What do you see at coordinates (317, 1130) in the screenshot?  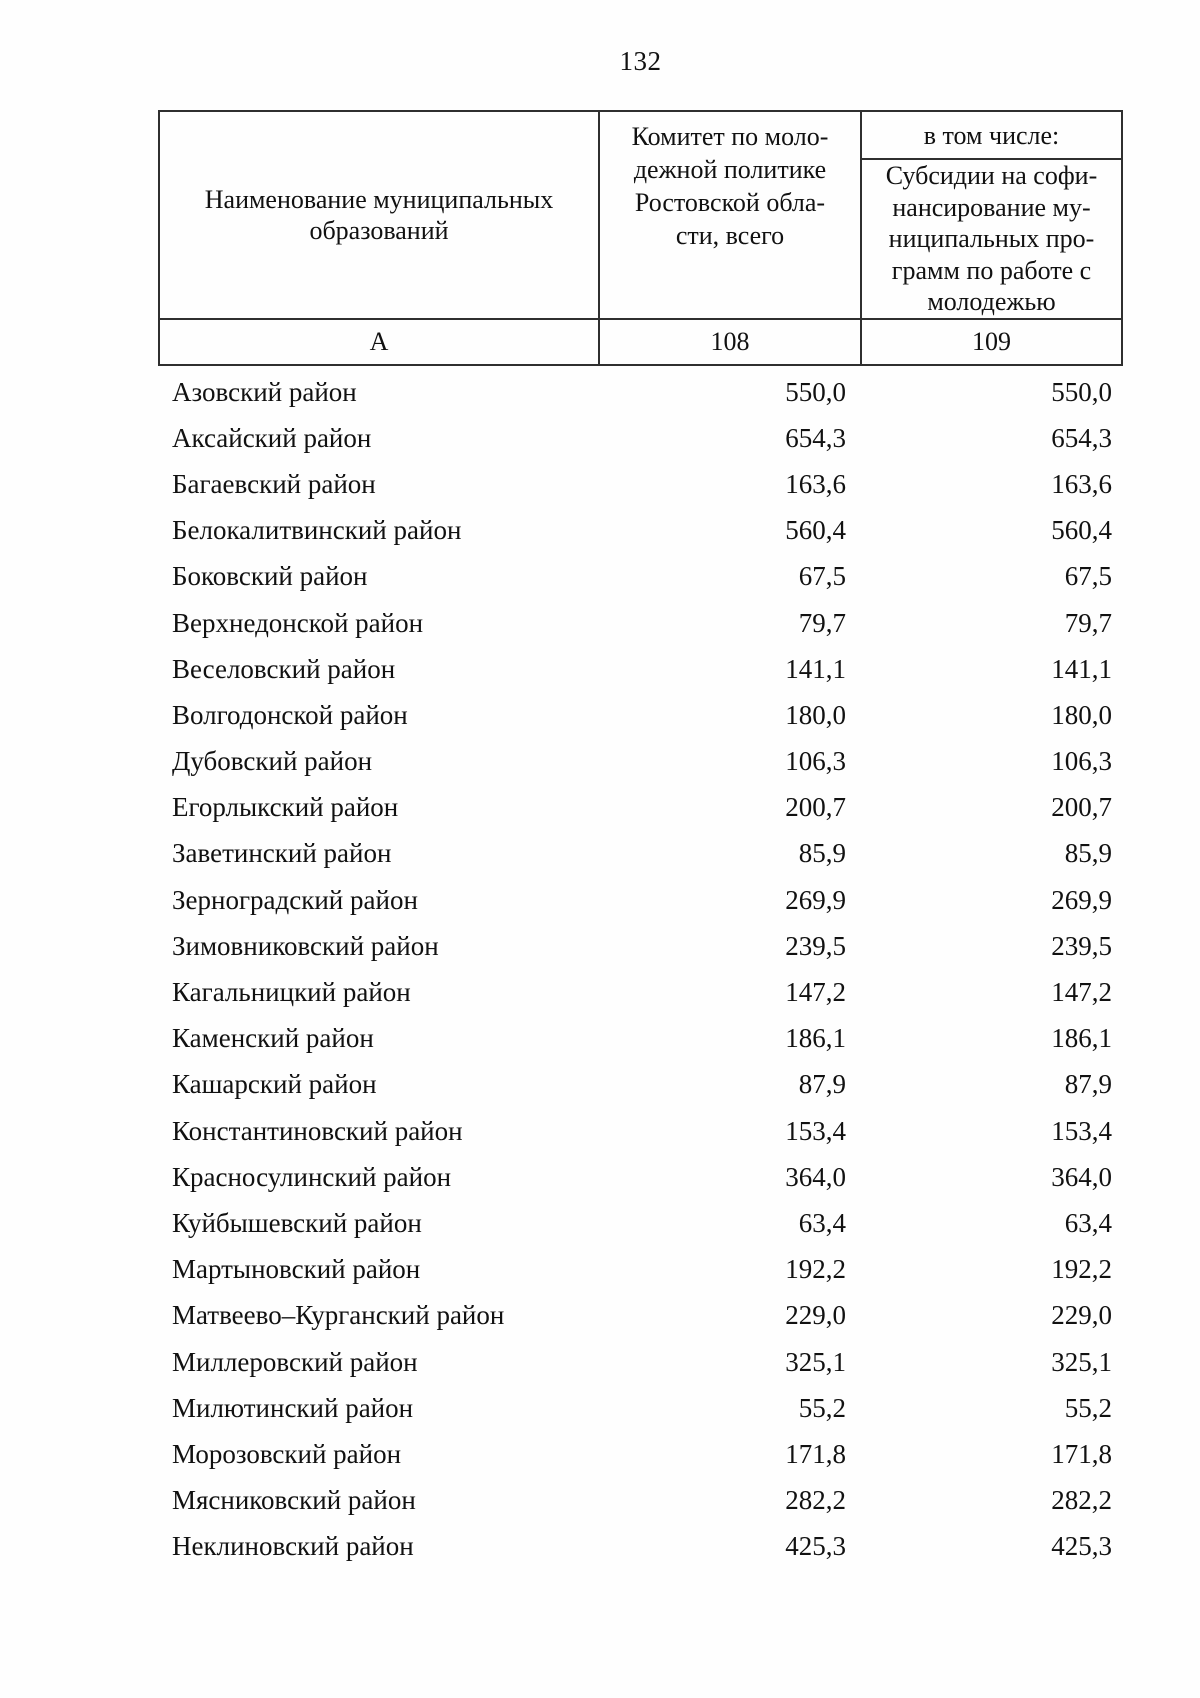 I see `district-name: Константиновский район` at bounding box center [317, 1130].